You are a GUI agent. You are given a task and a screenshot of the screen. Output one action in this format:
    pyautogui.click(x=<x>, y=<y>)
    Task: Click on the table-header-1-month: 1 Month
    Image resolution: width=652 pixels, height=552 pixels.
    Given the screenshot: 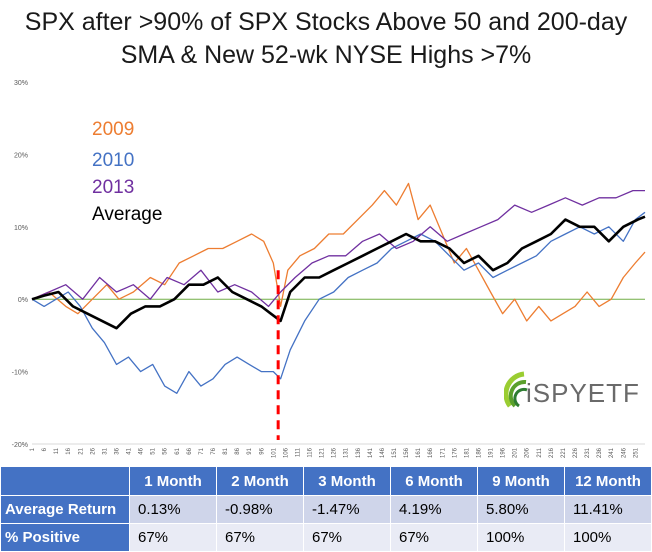 What is the action you would take?
    pyautogui.click(x=173, y=481)
    